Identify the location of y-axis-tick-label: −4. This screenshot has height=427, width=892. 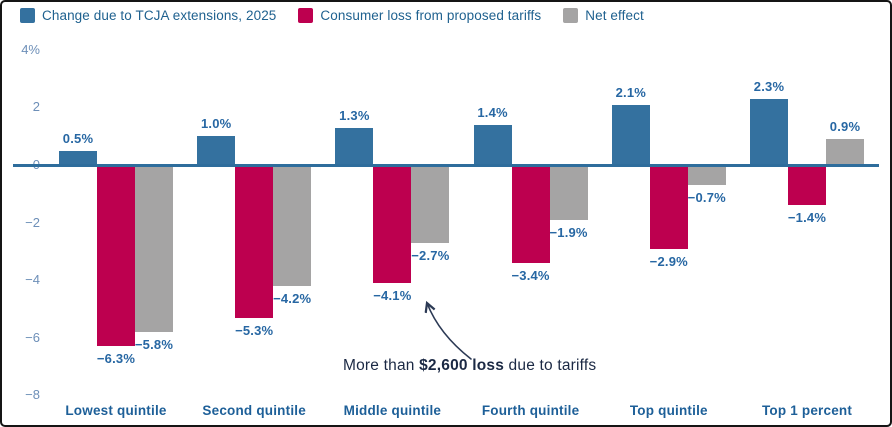
(32, 280).